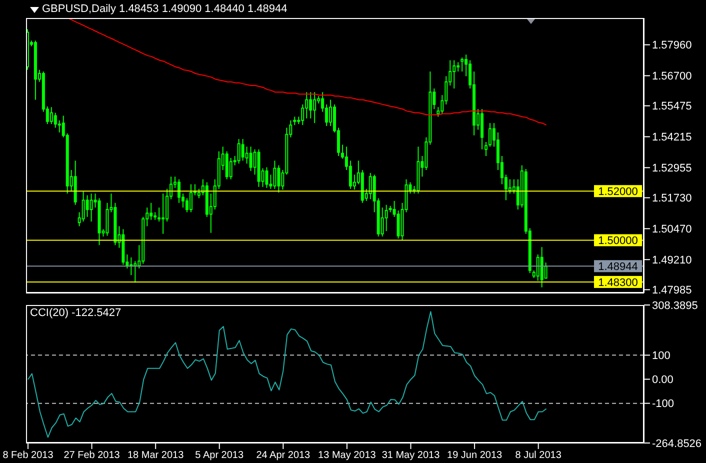  Describe the element at coordinates (663, 380) in the screenshot. I see `y-tick-label: 0.00` at that location.